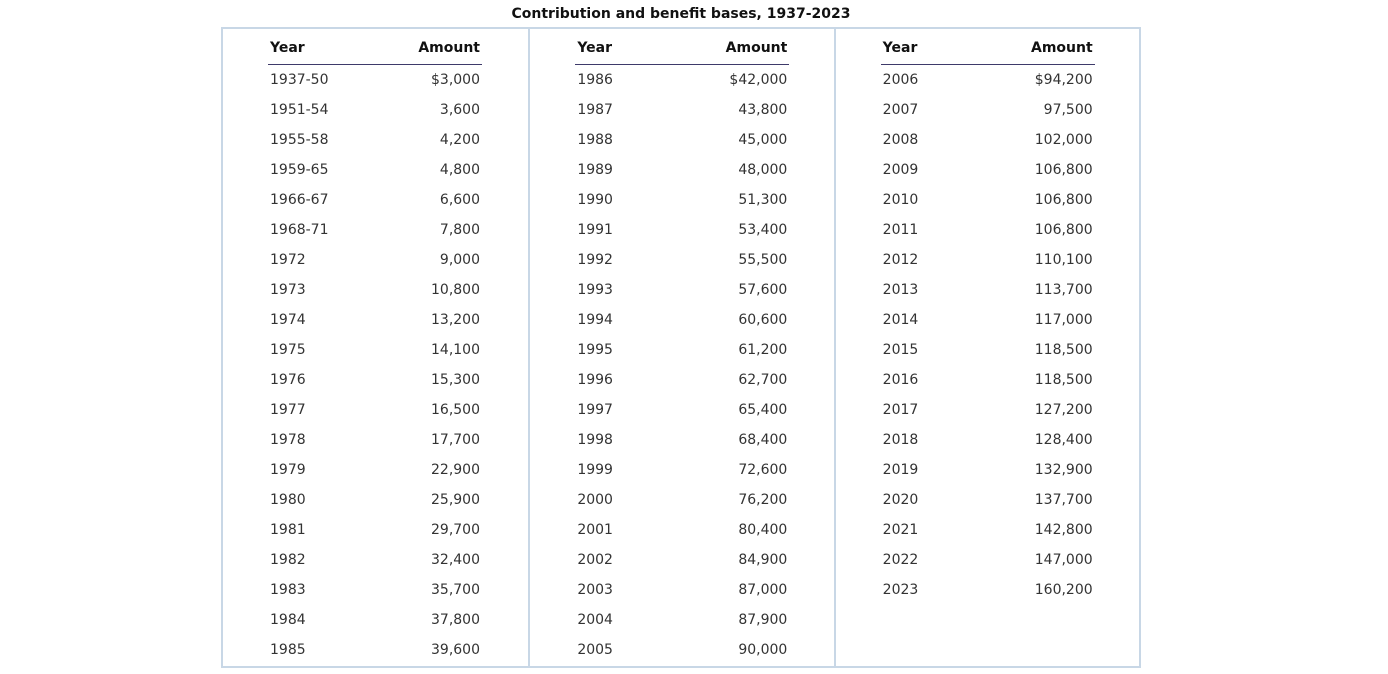  I want to click on year-cell: 2005, so click(595, 650).